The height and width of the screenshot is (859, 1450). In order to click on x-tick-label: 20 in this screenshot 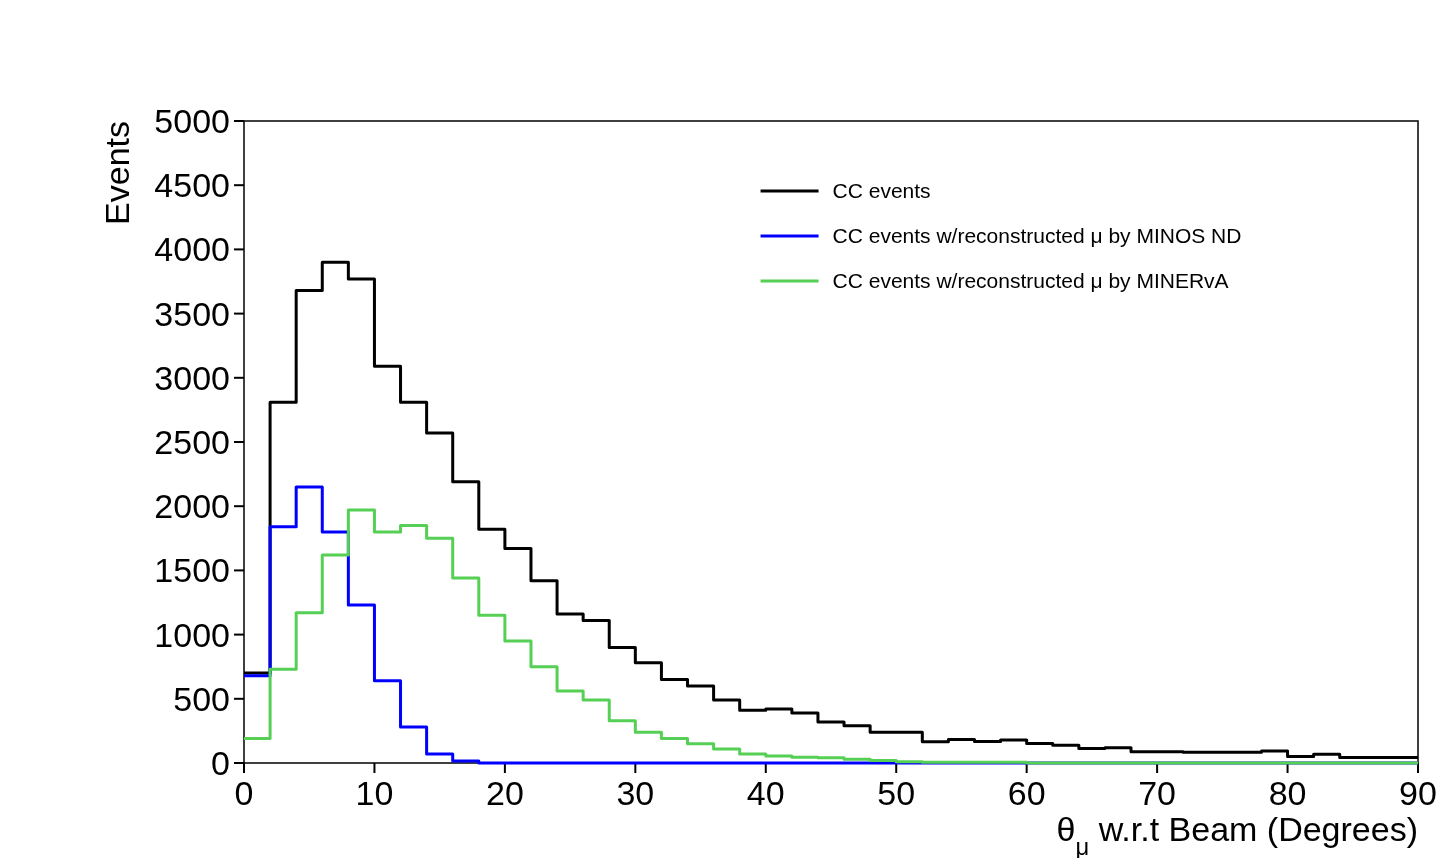, I will do `click(504, 793)`.